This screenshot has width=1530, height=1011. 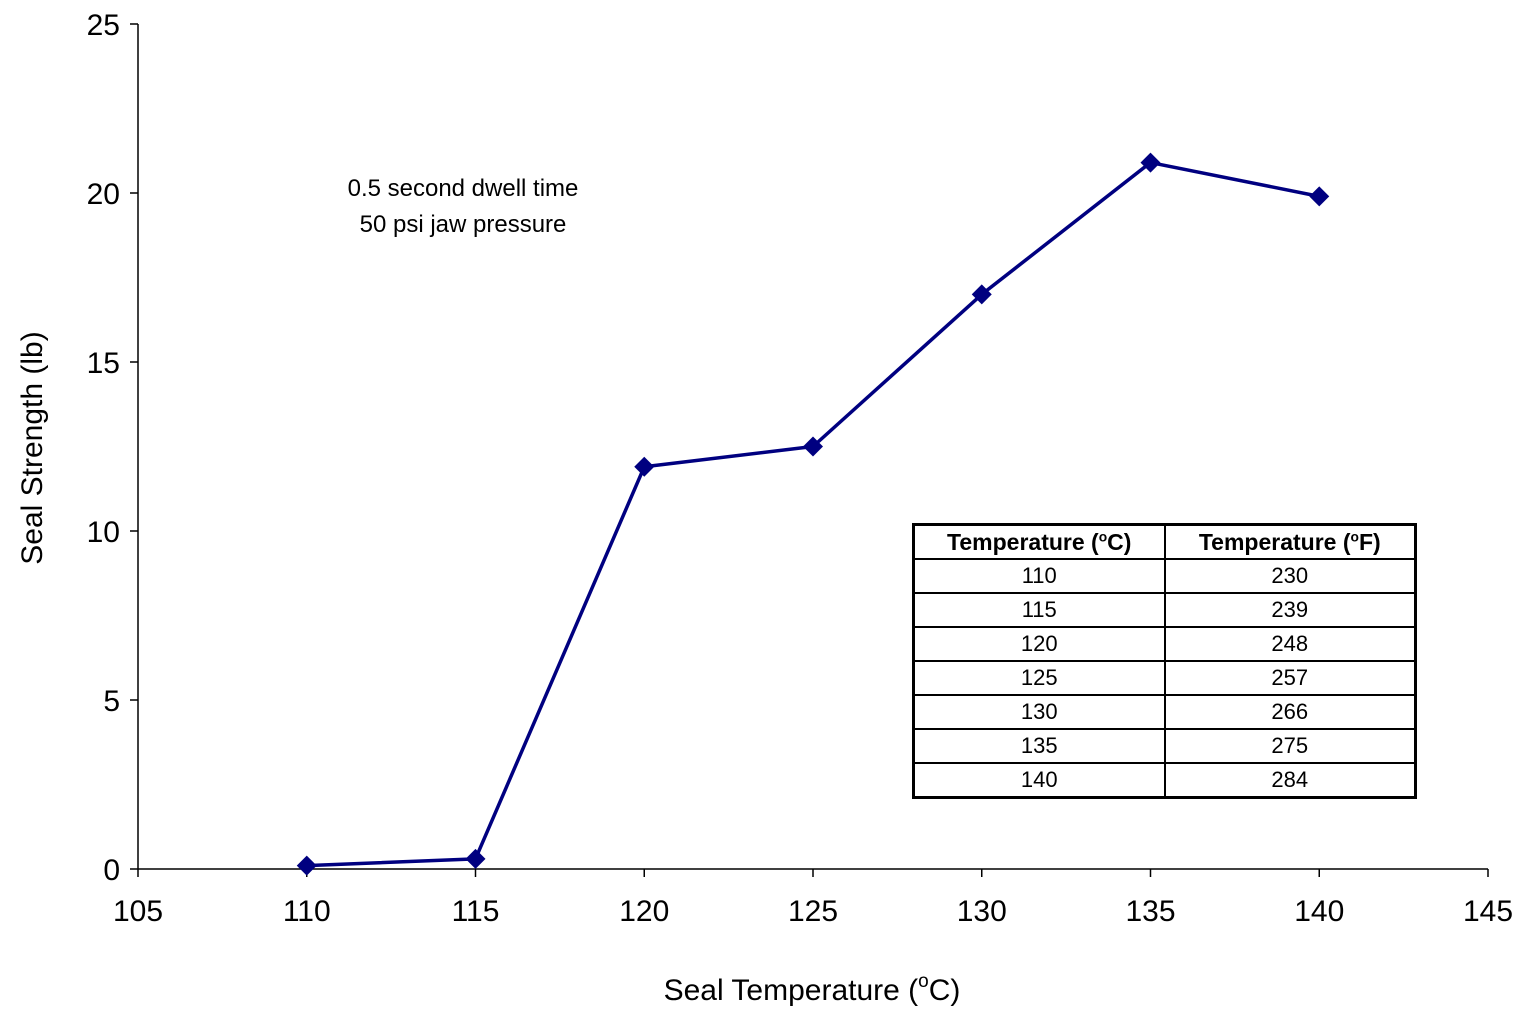 I want to click on cell-celsius: 125, so click(x=1039, y=678).